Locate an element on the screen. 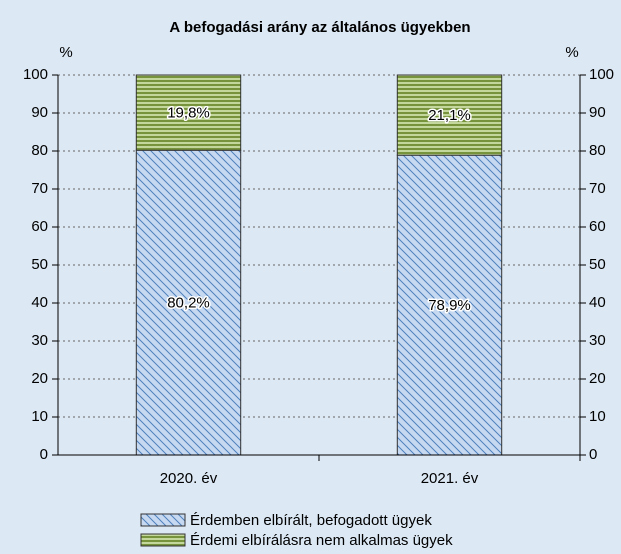 This screenshot has height=554, width=621. y2-tick-label: 40 is located at coordinates (597, 302).